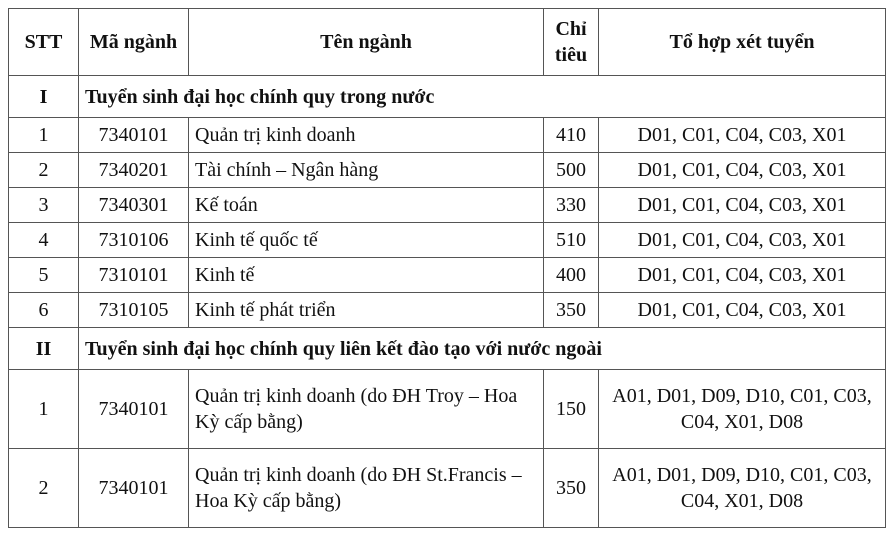 This screenshot has height=535, width=894. Describe the element at coordinates (366, 42) in the screenshot. I see `header-name: Tên ngành` at that location.